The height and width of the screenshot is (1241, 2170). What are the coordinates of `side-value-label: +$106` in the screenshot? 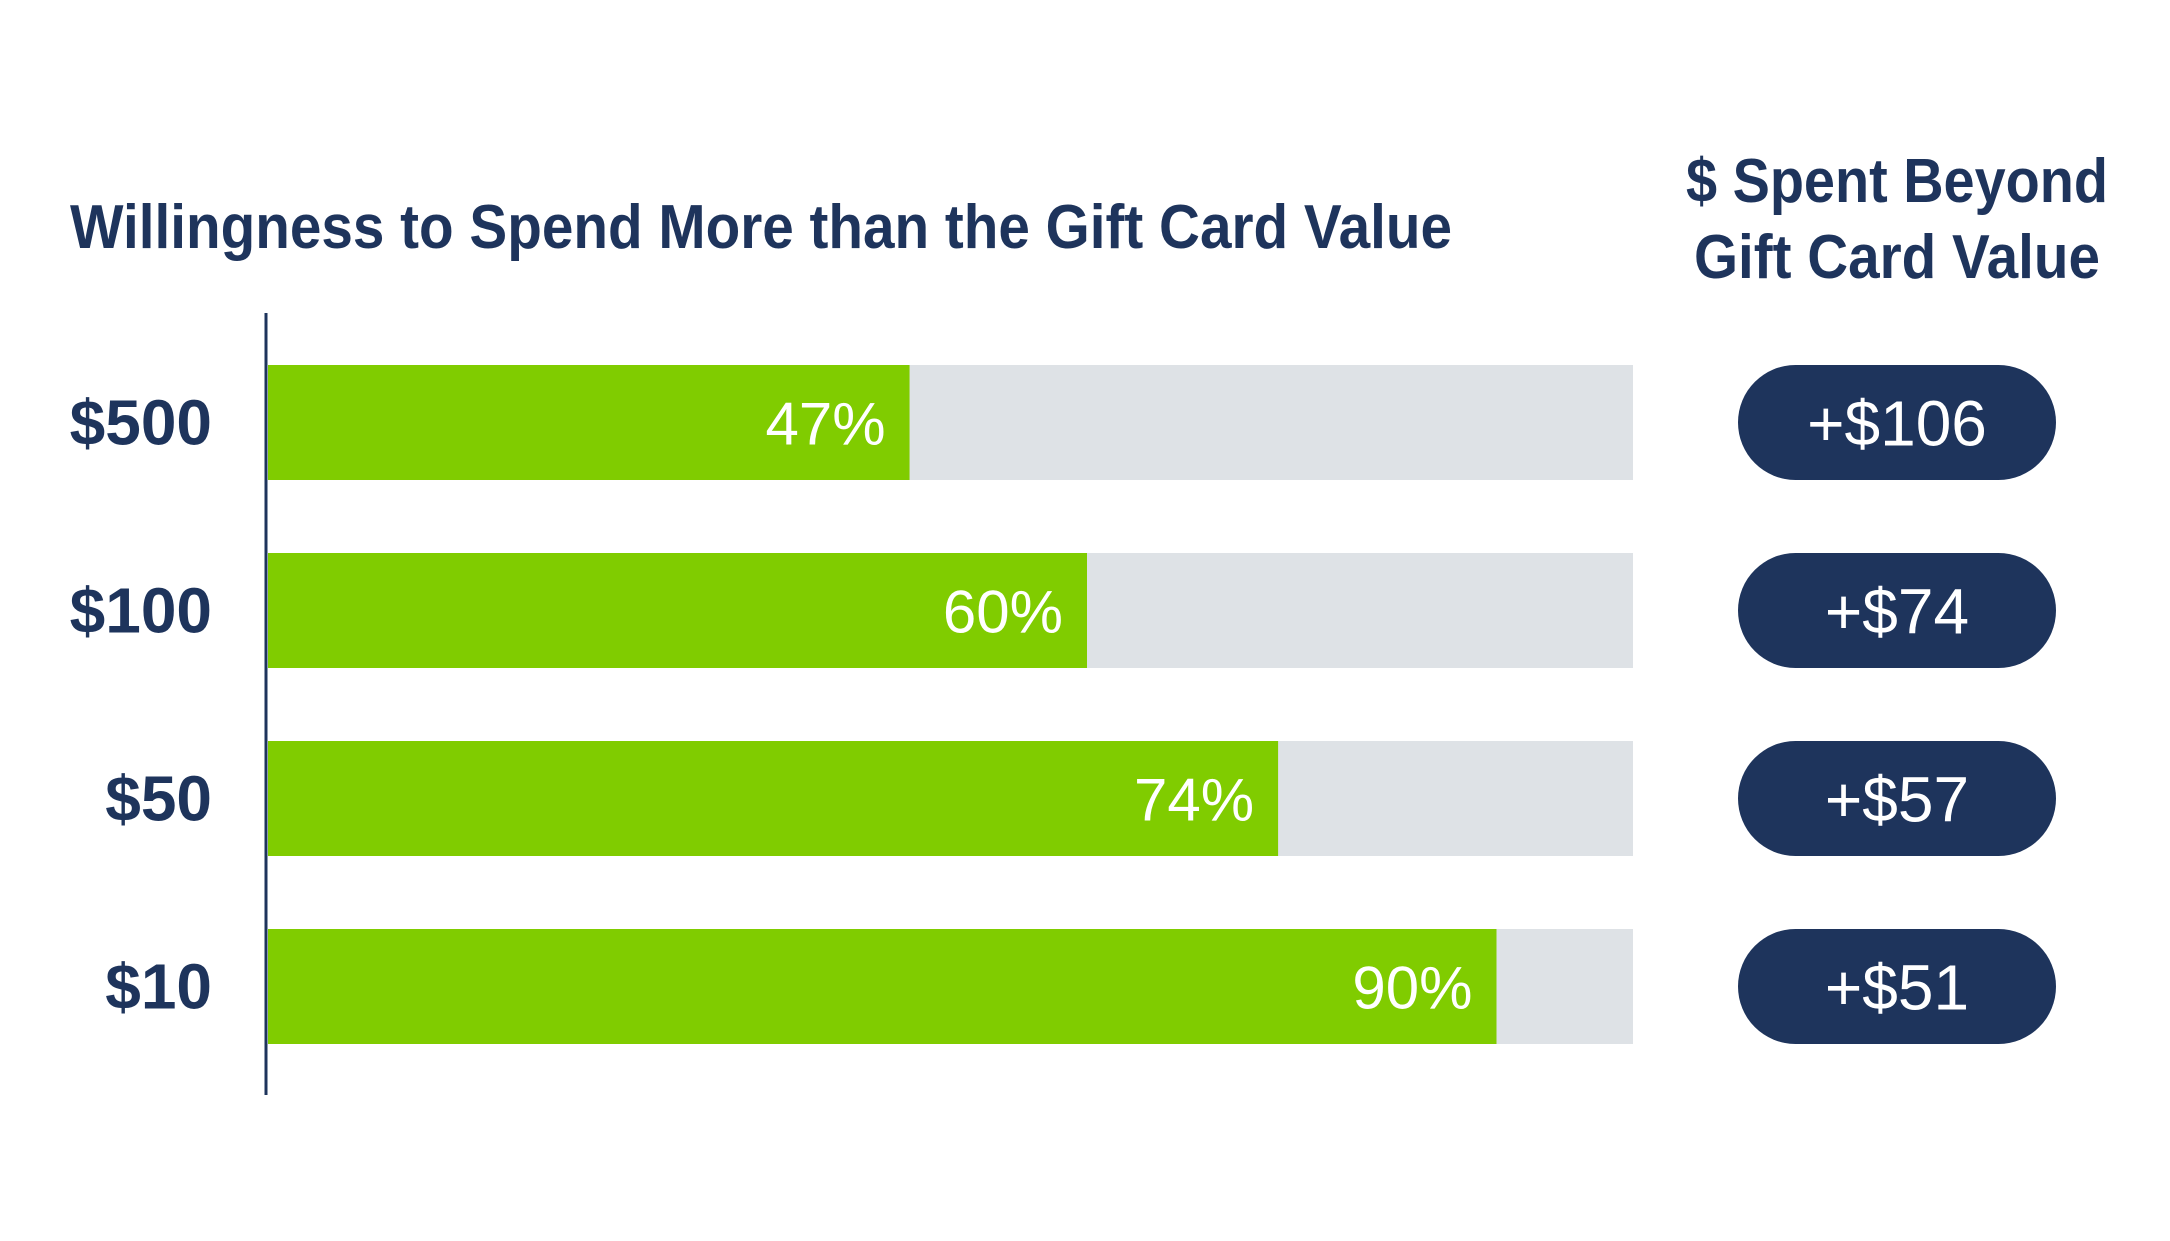 It's located at (1897, 424).